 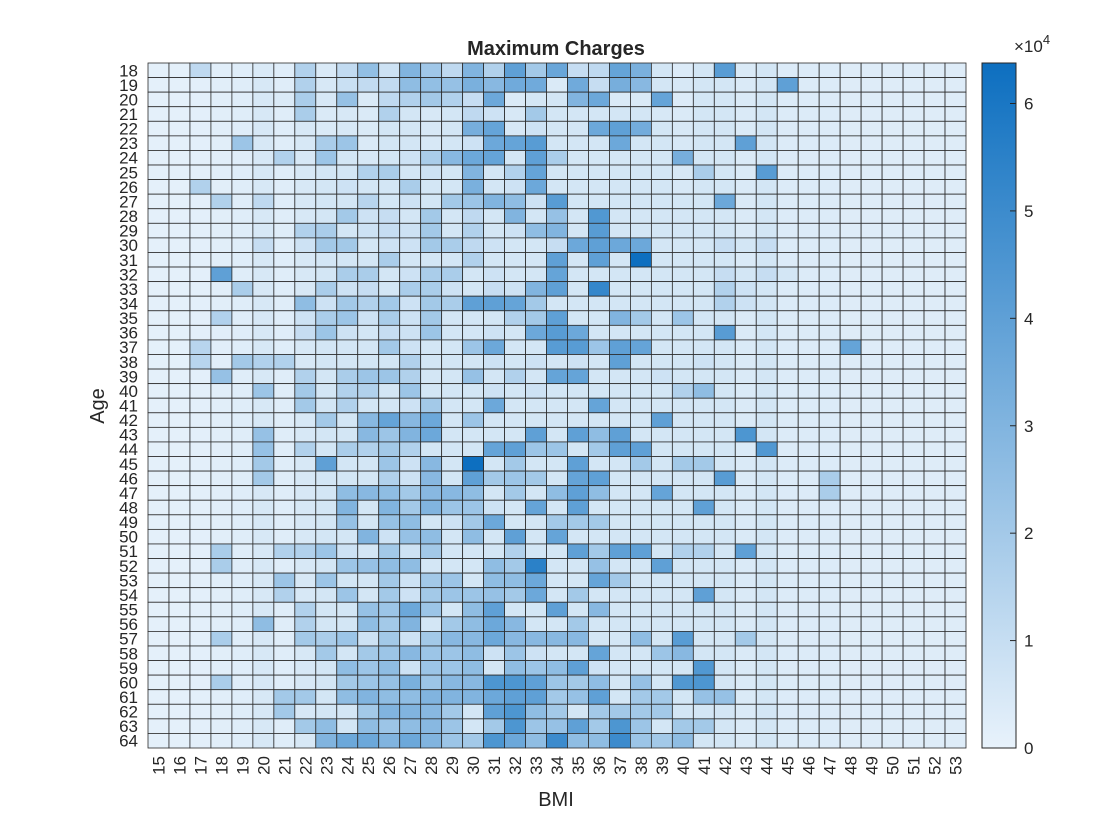 I want to click on y-tick-label: 53, so click(x=128, y=580).